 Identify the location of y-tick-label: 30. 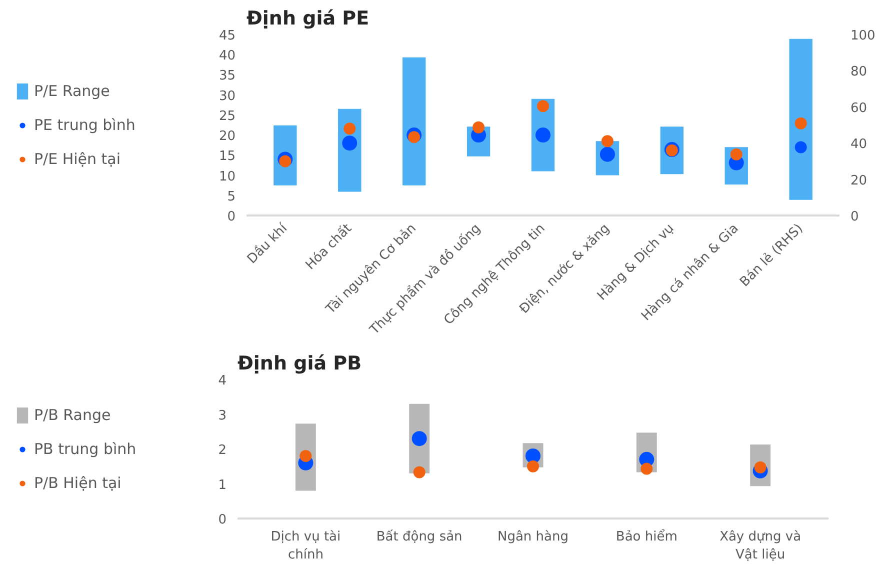
(227, 96).